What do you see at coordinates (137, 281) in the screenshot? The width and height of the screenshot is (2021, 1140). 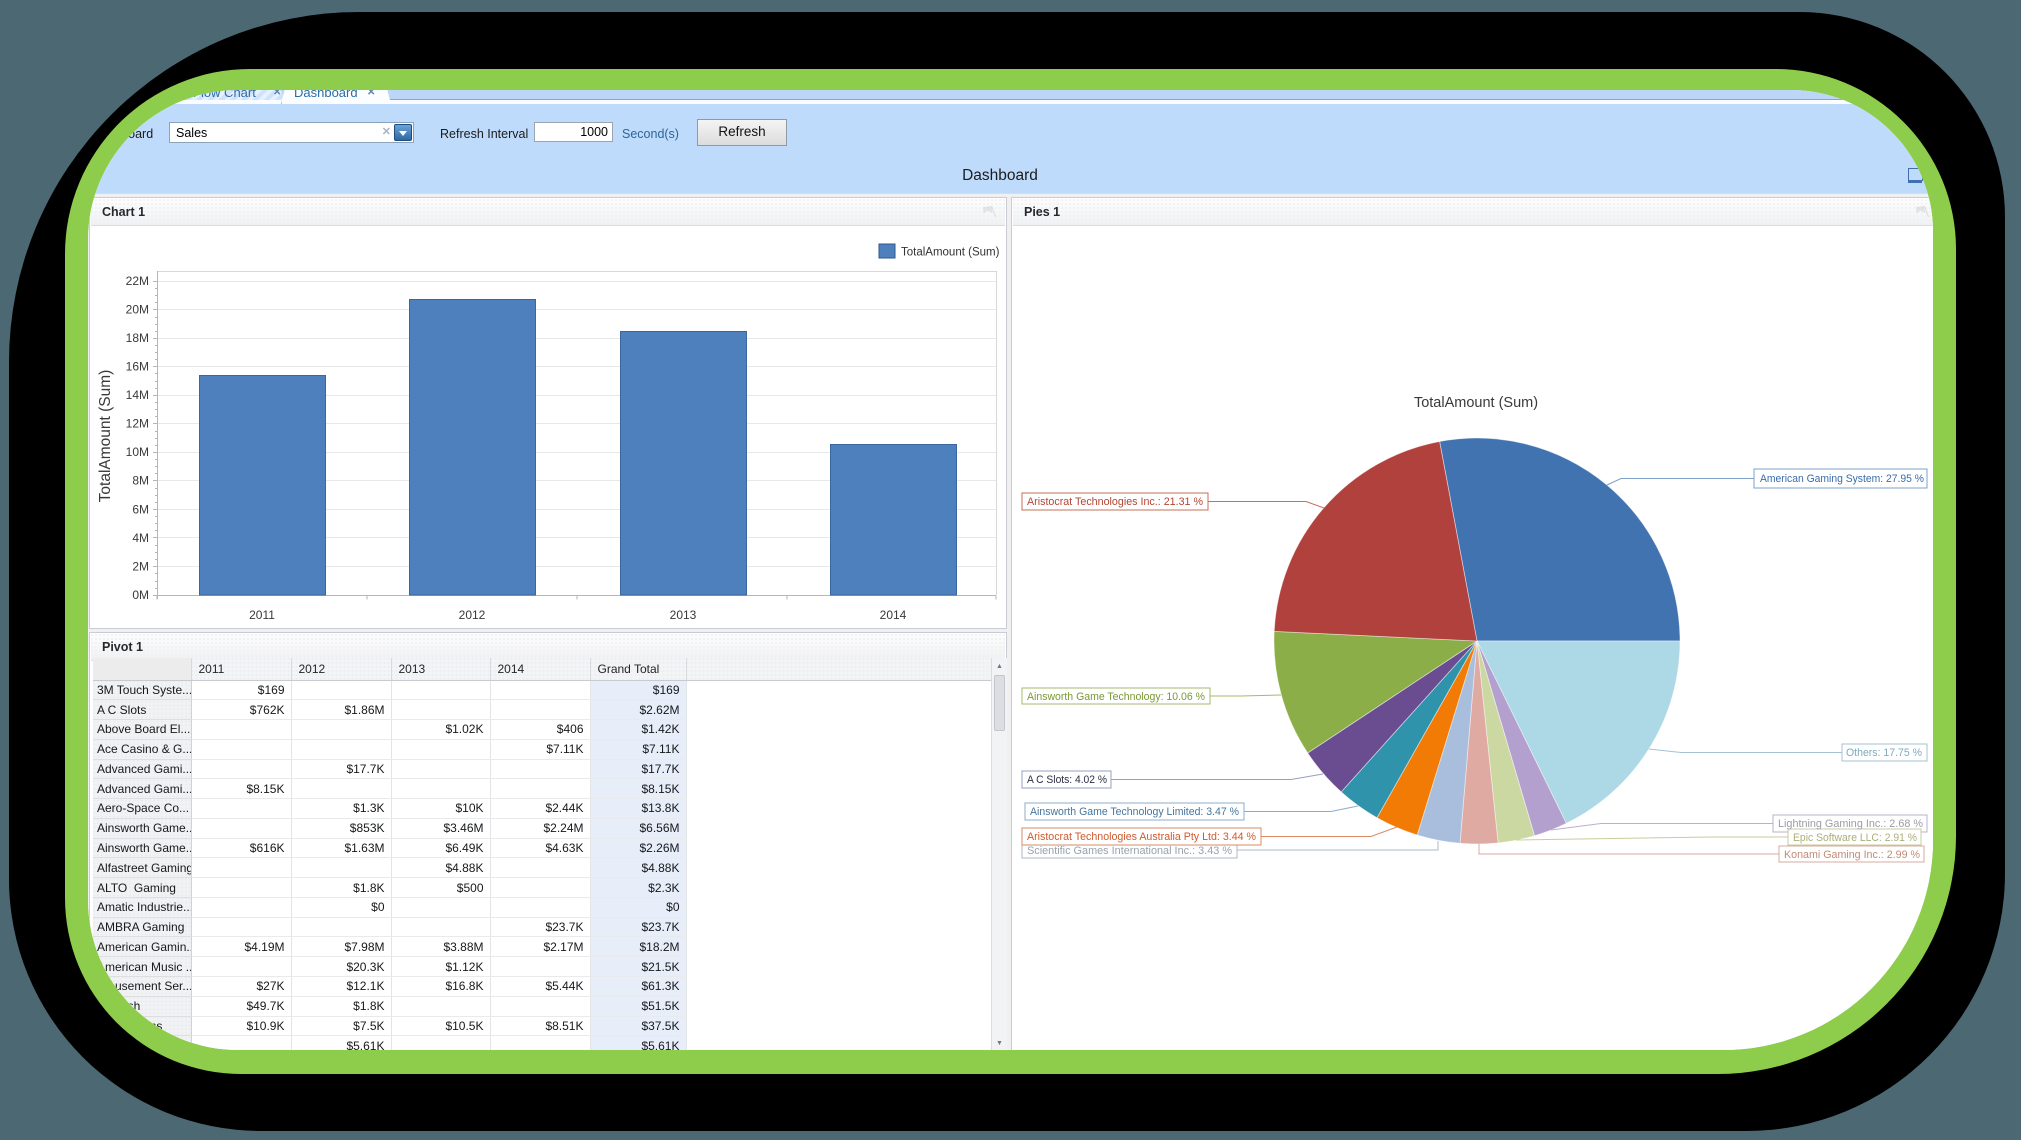 I see `svg-text: 22M` at bounding box center [137, 281].